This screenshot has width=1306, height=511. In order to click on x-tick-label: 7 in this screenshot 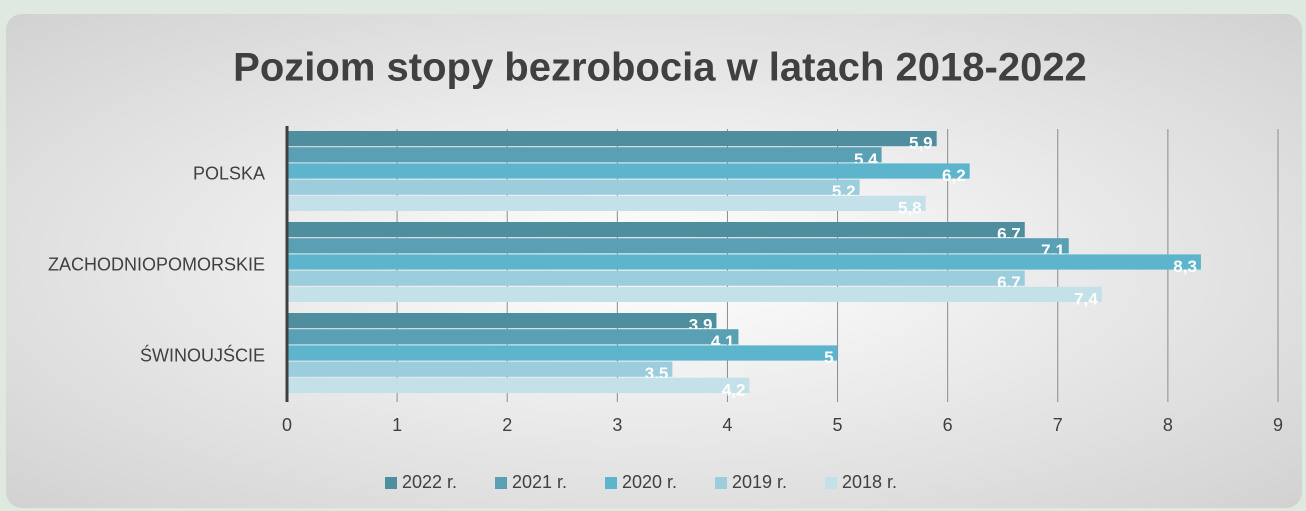, I will do `click(1058, 425)`.